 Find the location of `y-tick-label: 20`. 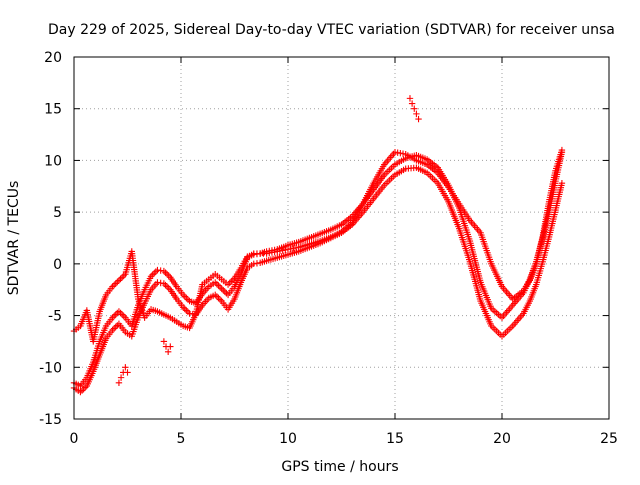

y-tick-label: 20 is located at coordinates (53, 58).